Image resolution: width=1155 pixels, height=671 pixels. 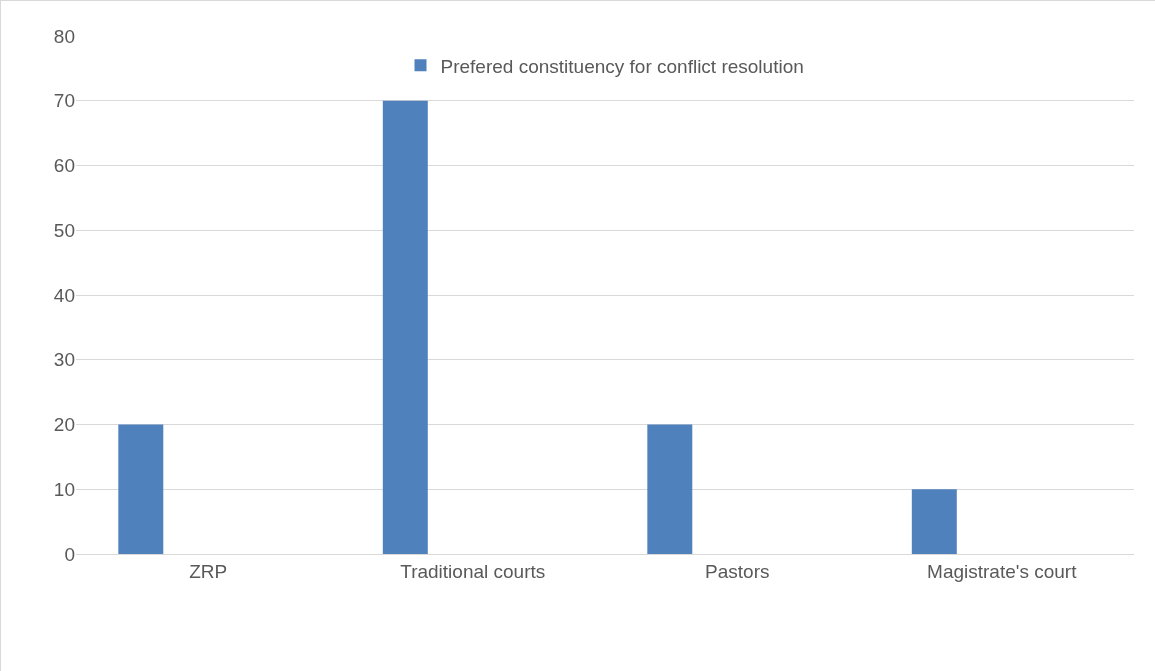 What do you see at coordinates (64, 295) in the screenshot?
I see `y-tick-label: 40` at bounding box center [64, 295].